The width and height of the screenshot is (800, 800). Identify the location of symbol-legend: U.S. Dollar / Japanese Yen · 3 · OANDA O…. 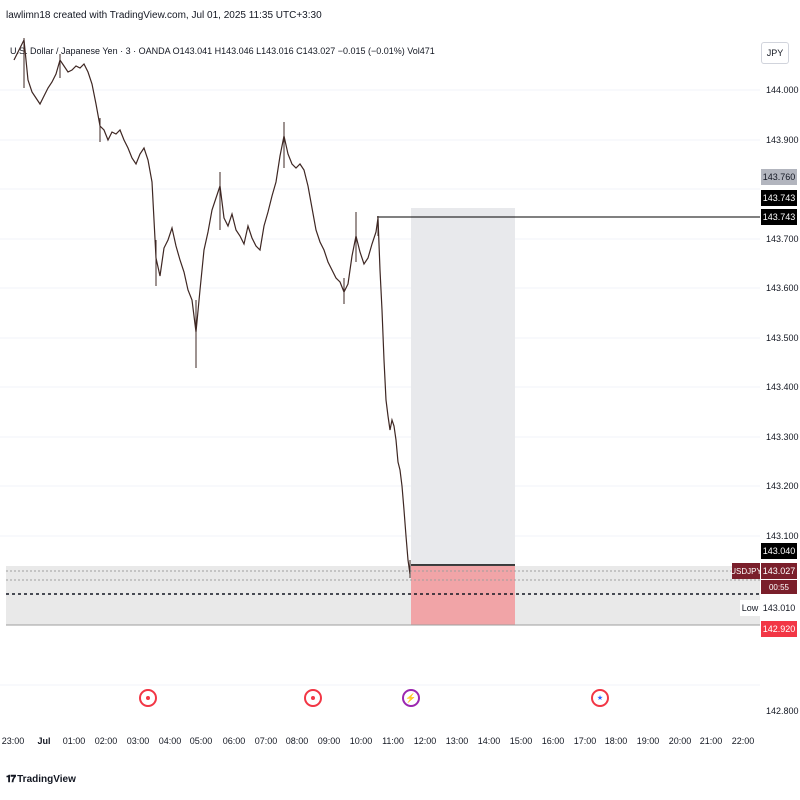
(222, 51).